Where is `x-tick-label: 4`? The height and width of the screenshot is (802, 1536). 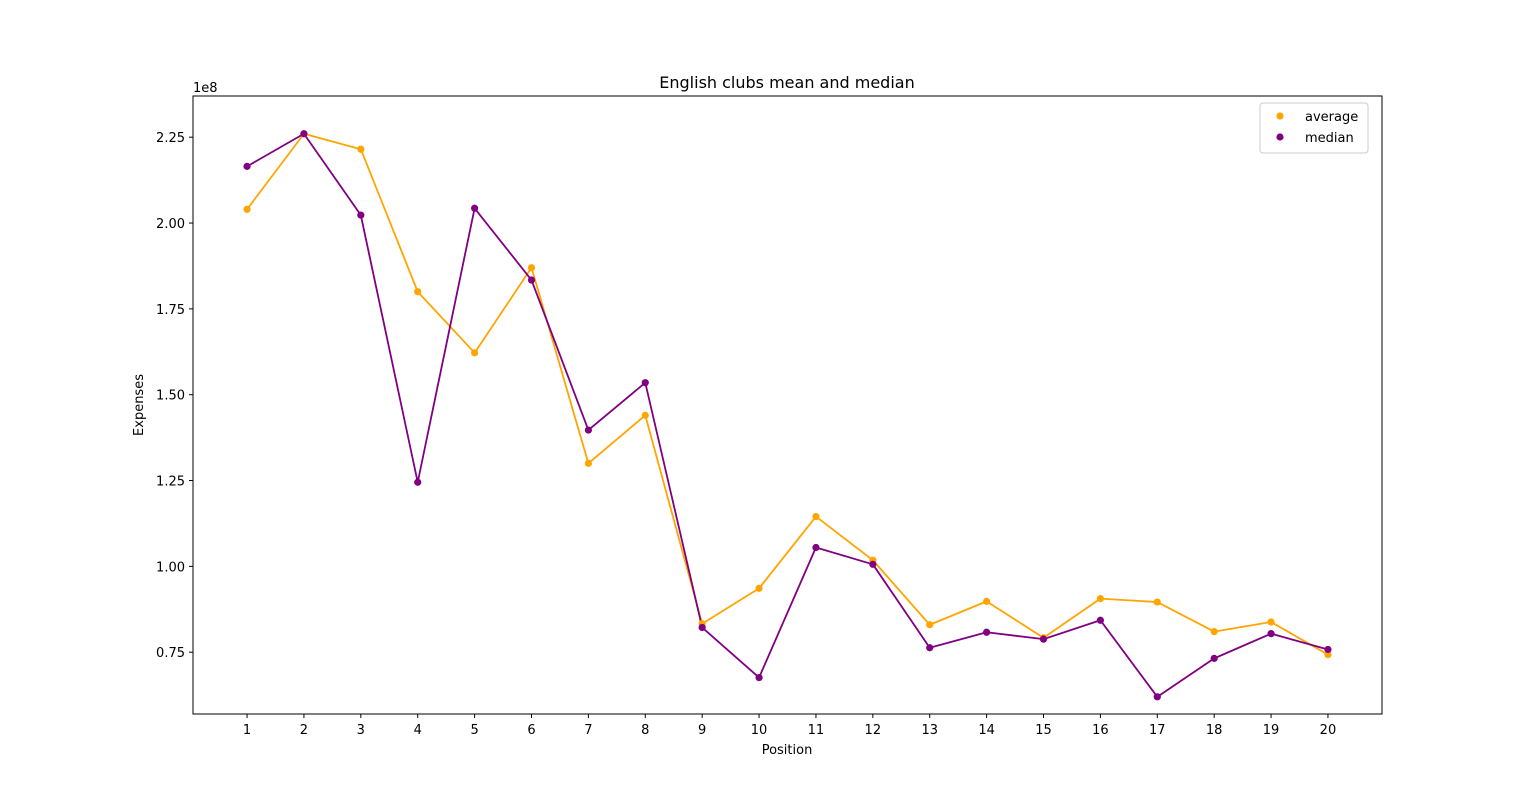
x-tick-label: 4 is located at coordinates (418, 730).